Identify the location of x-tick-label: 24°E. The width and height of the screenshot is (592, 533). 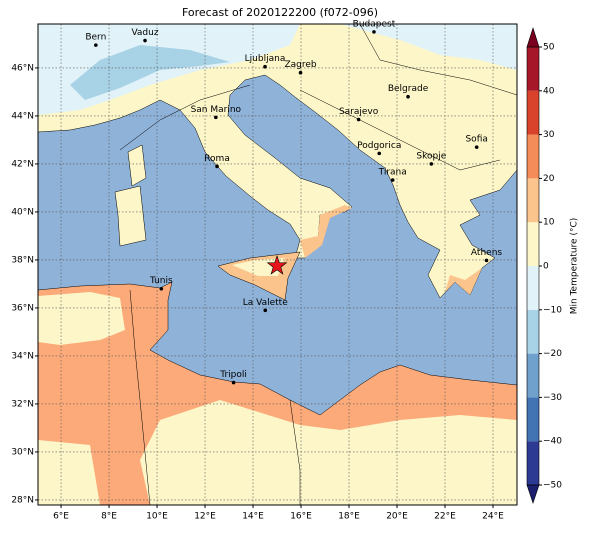
(493, 517).